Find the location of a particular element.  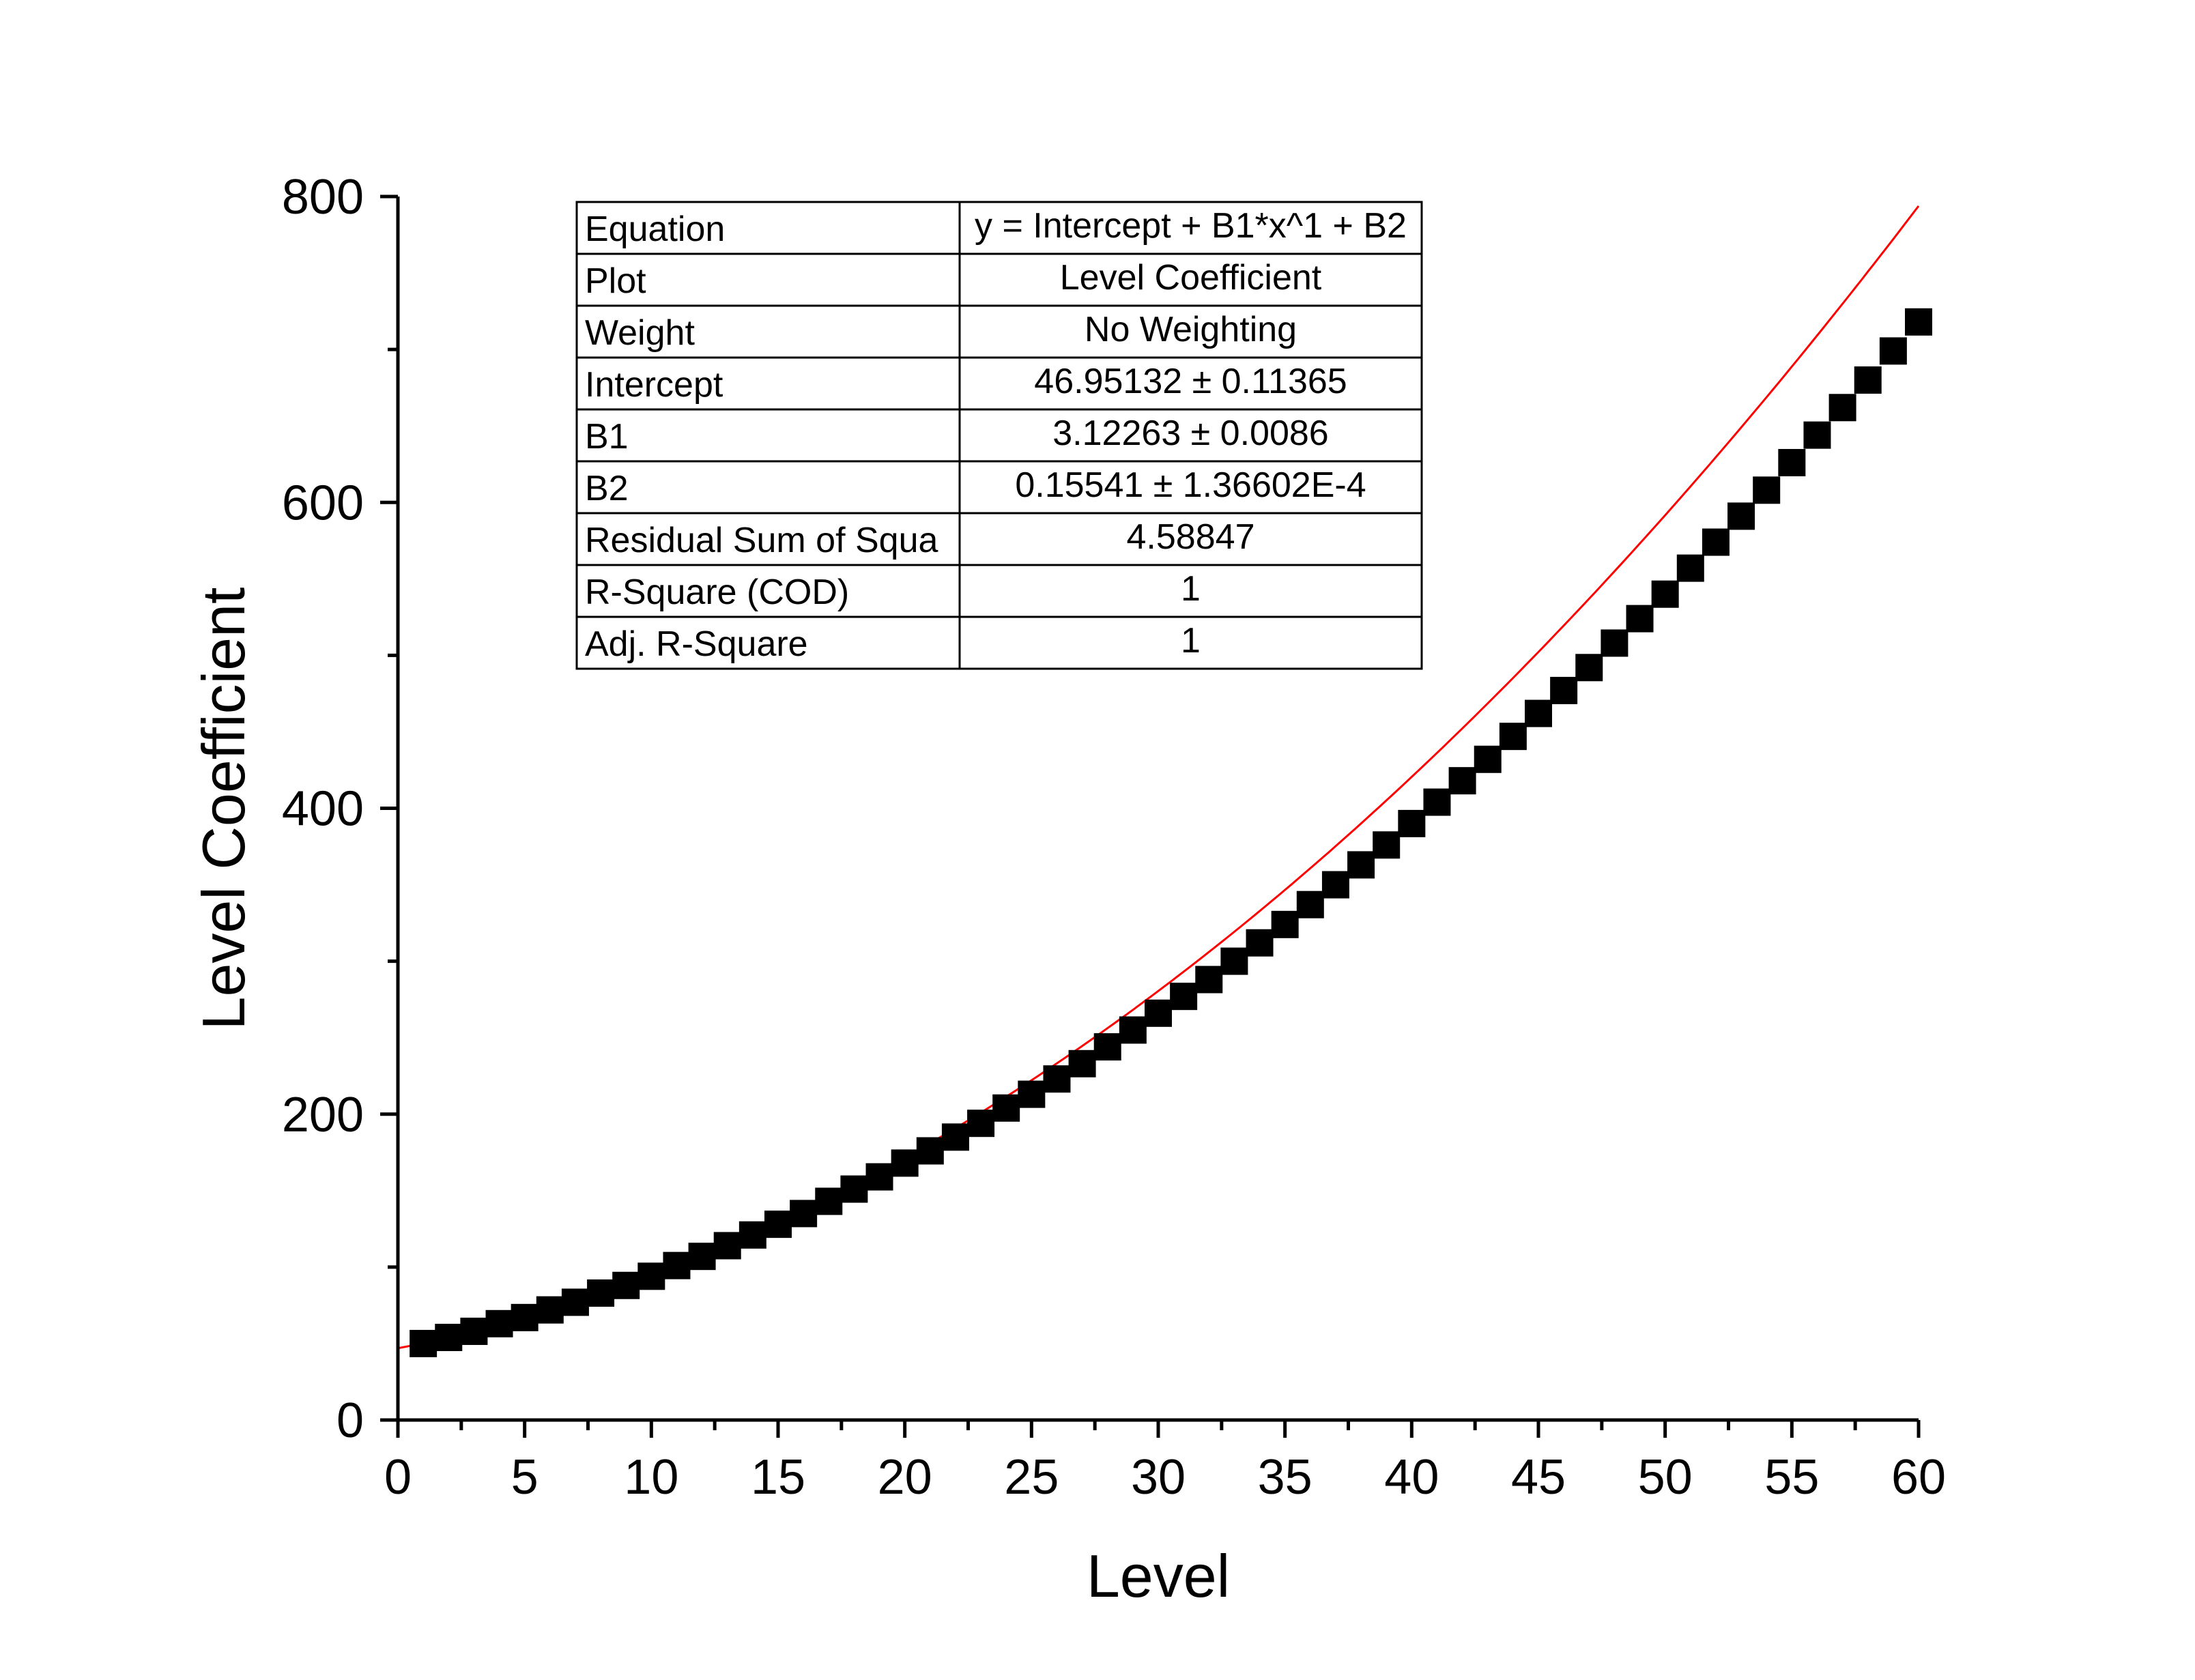

x-tick-label: 40 is located at coordinates (1412, 1477).